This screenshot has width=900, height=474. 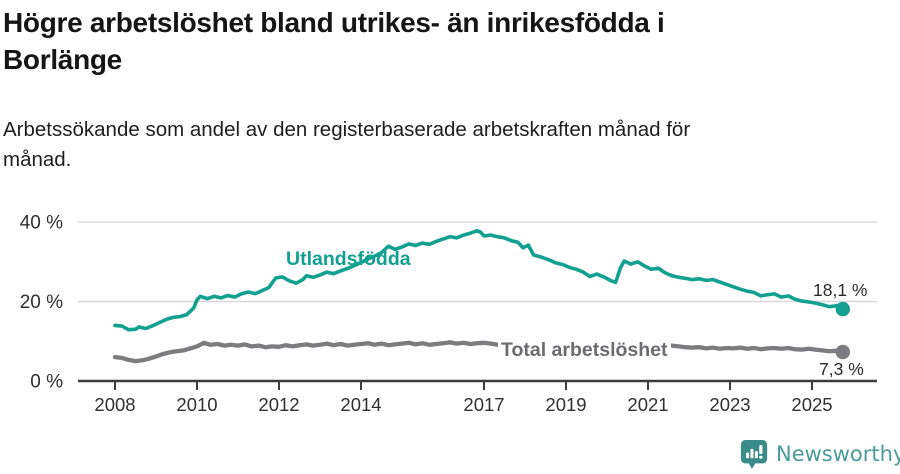 I want to click on x-tick-label: 2017, so click(x=483, y=404).